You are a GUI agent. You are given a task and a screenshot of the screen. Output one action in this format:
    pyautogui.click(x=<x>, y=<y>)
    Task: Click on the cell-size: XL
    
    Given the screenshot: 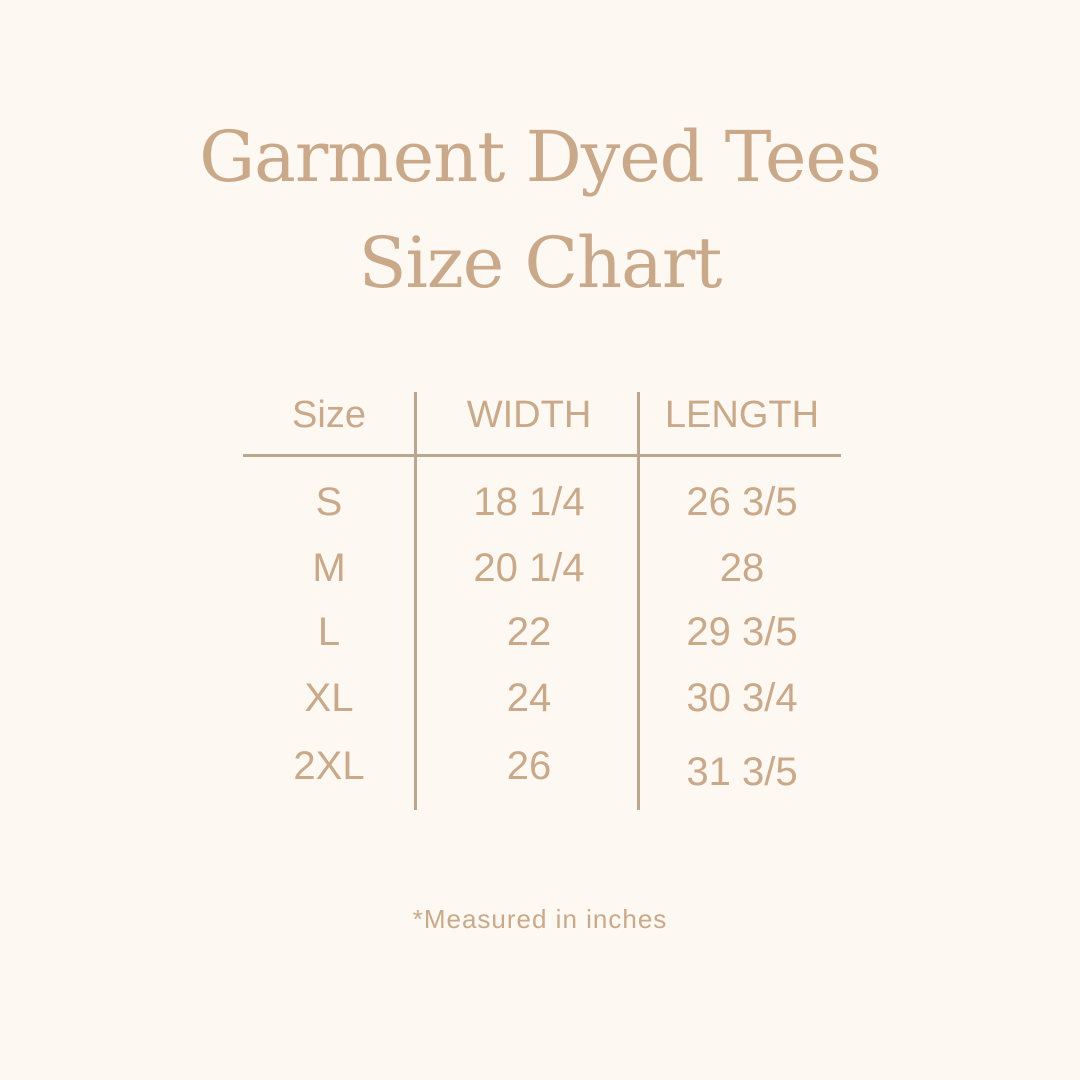 What is the action you would take?
    pyautogui.click(x=329, y=698)
    